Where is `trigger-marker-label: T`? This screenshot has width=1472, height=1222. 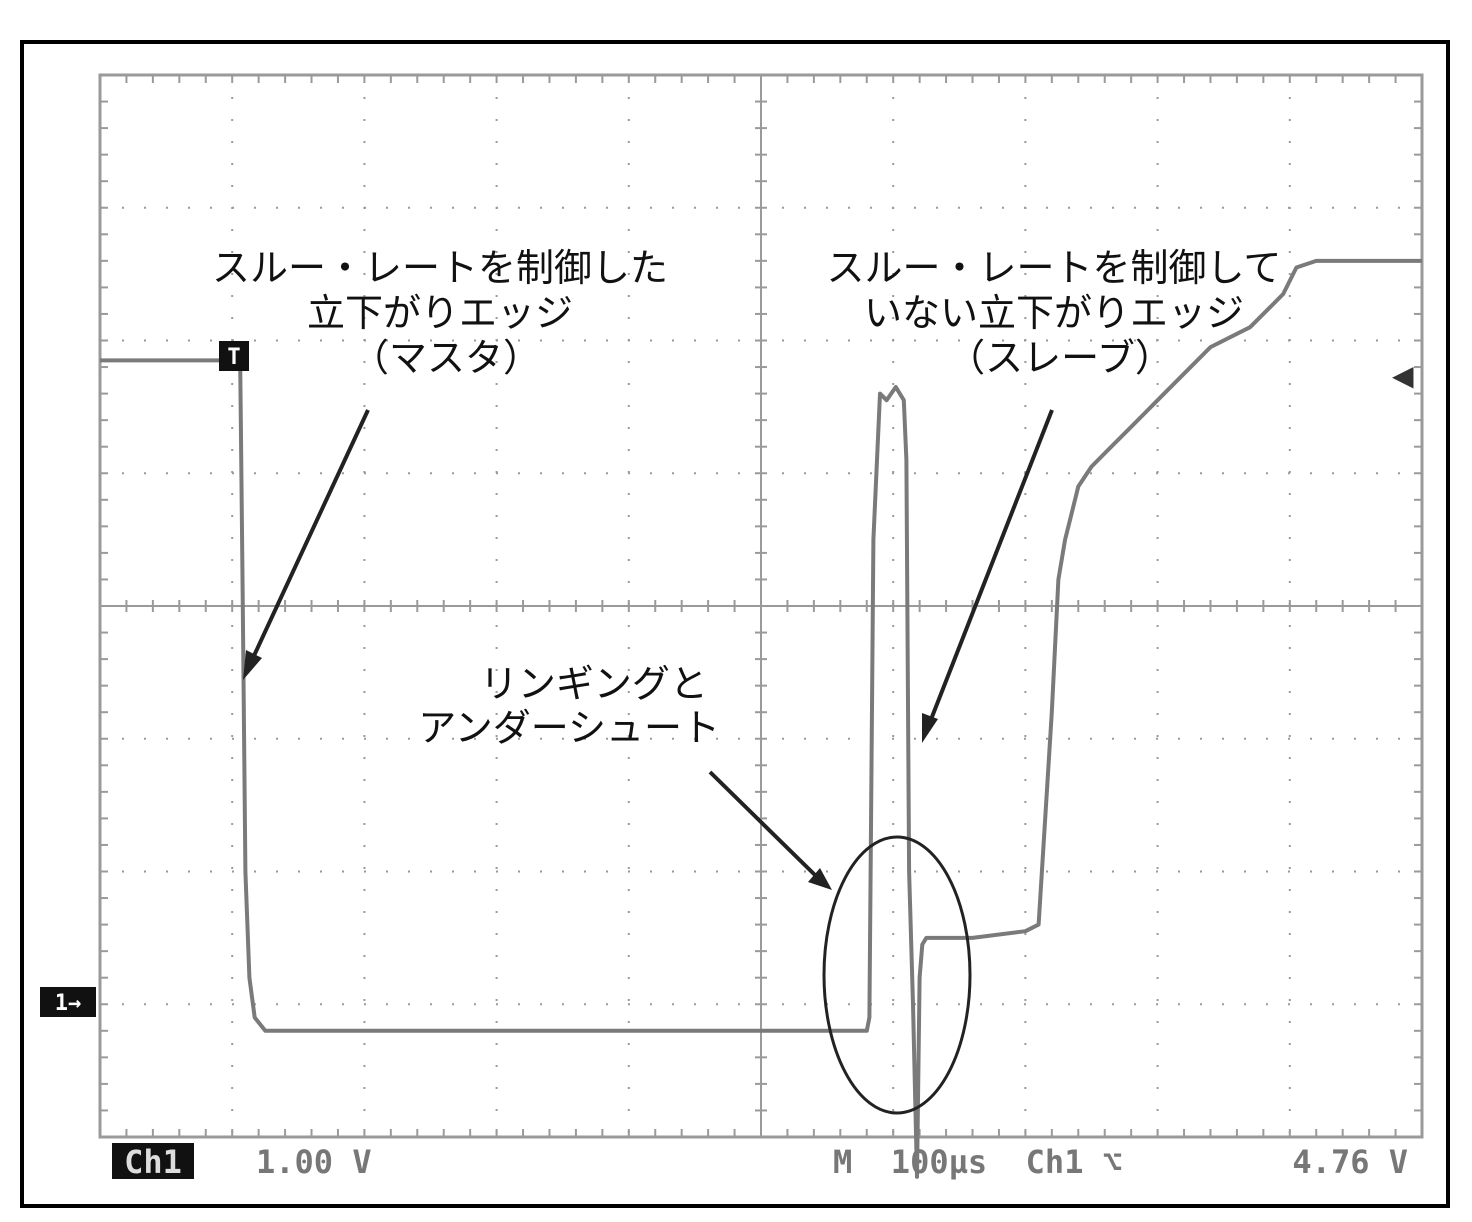
trigger-marker-label: T is located at coordinates (233, 357).